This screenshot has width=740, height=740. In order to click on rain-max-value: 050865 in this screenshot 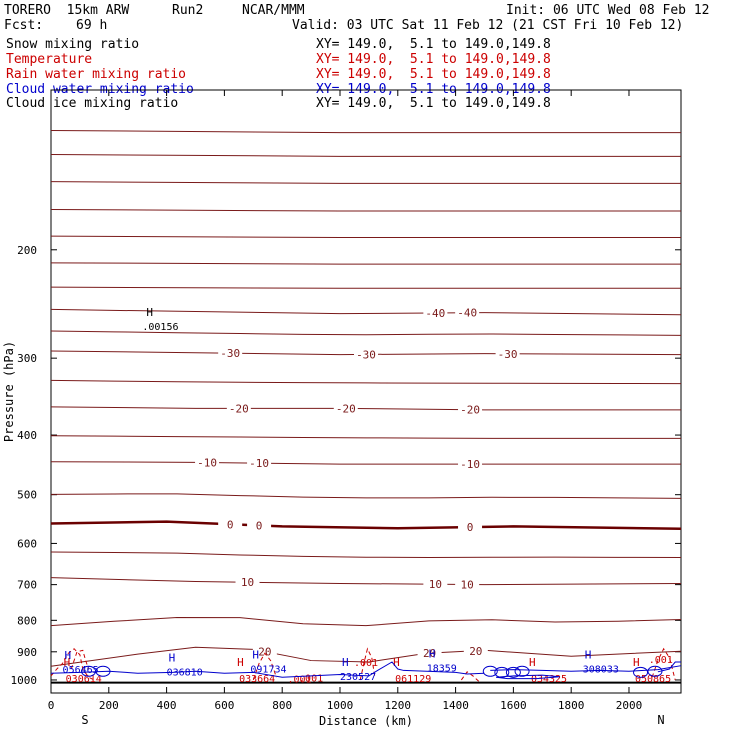, I will do `click(653, 679)`.